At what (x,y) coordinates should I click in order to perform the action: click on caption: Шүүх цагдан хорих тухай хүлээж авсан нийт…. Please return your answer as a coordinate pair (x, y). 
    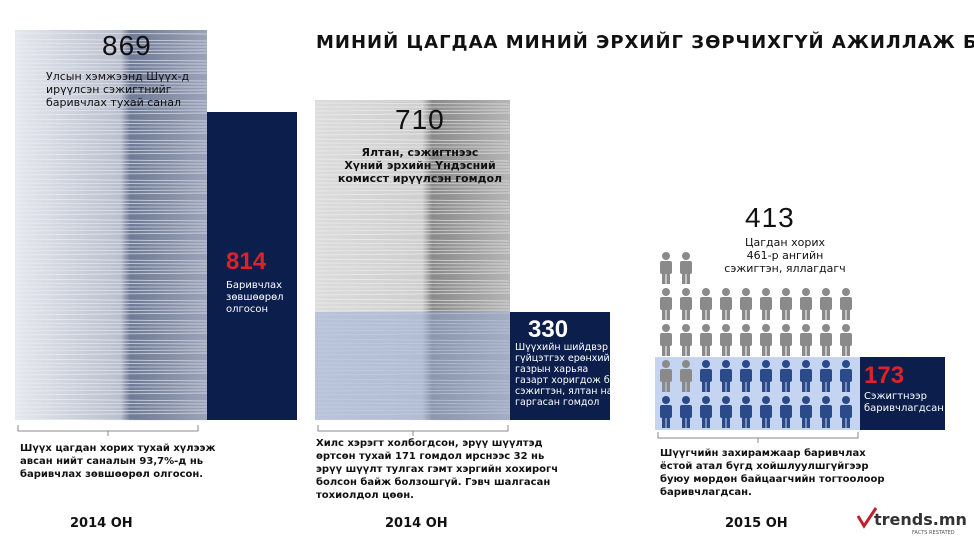
    Looking at the image, I should click on (117, 461).